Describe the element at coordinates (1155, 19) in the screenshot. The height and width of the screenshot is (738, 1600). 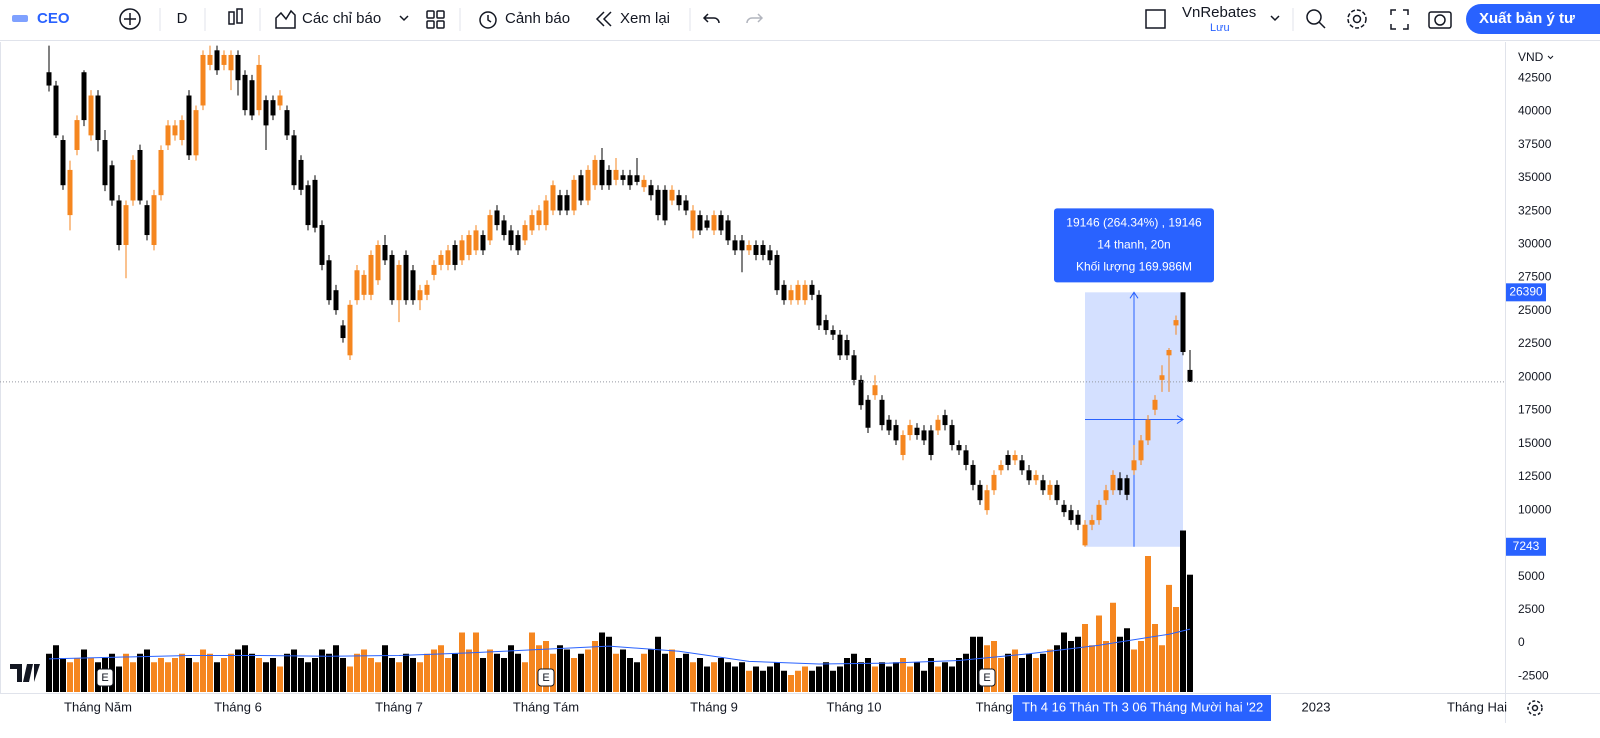
I see `layout-checkbox` at that location.